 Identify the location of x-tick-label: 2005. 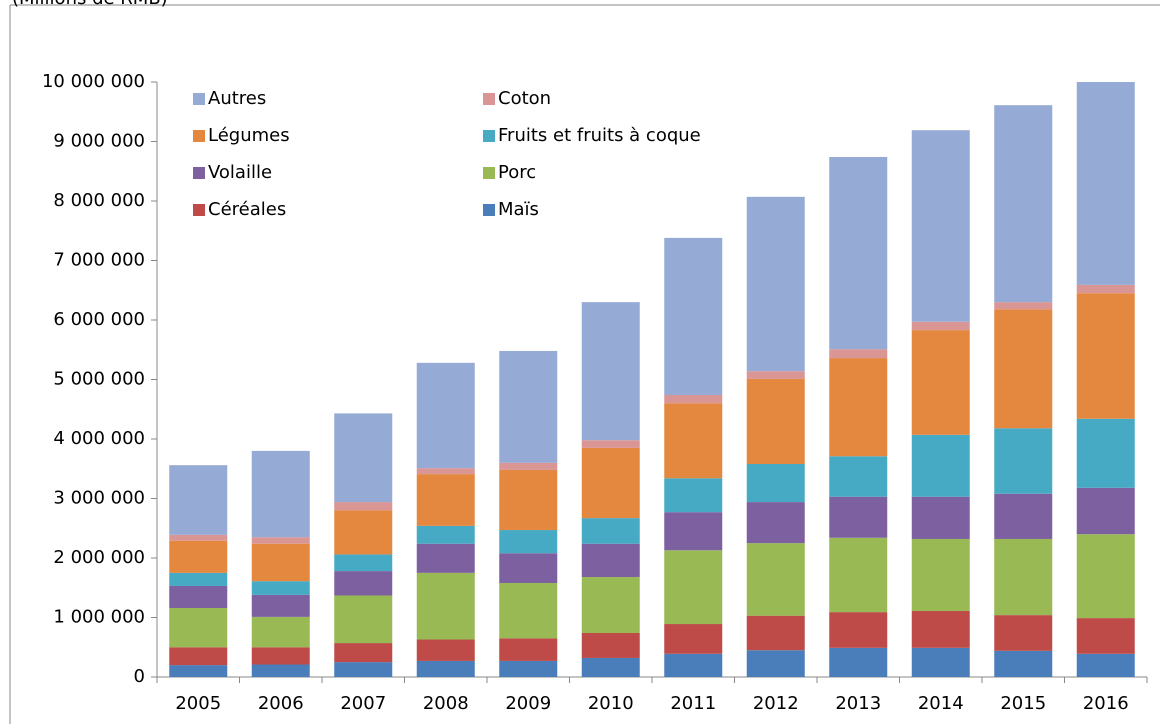
(198, 703).